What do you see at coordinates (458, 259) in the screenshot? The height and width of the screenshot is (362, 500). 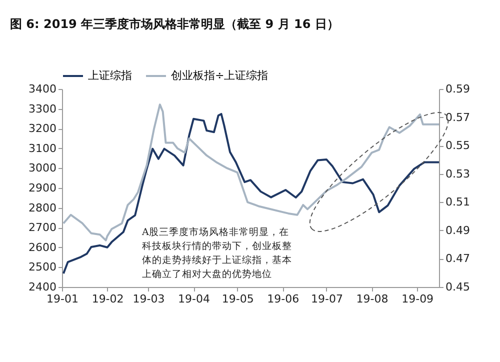 I see `y2-tick-label: 0.47` at bounding box center [458, 259].